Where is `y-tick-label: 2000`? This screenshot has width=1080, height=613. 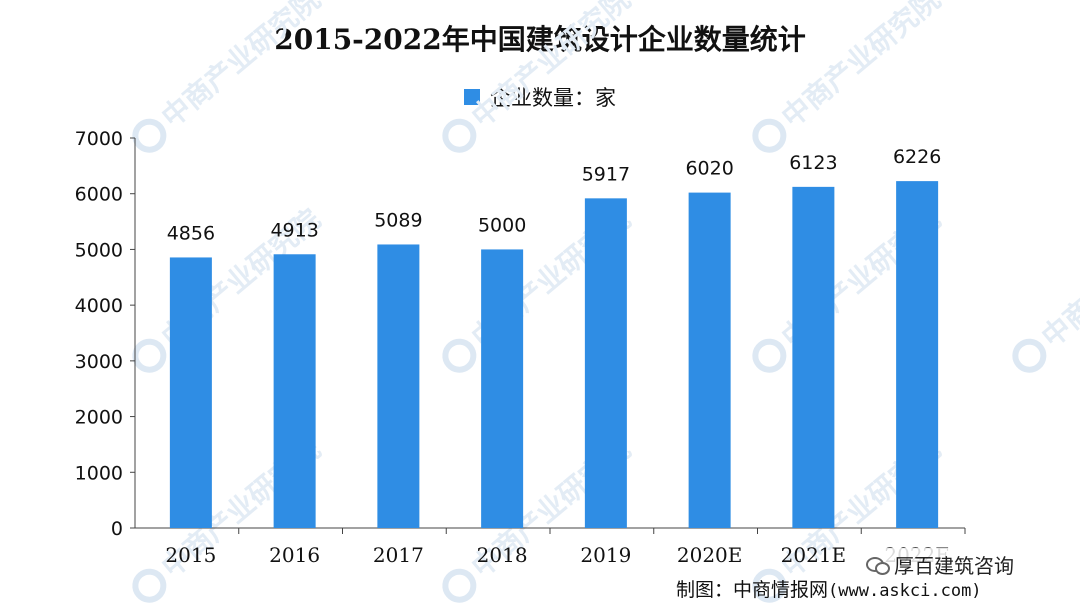
y-tick-label: 2000 is located at coordinates (99, 418).